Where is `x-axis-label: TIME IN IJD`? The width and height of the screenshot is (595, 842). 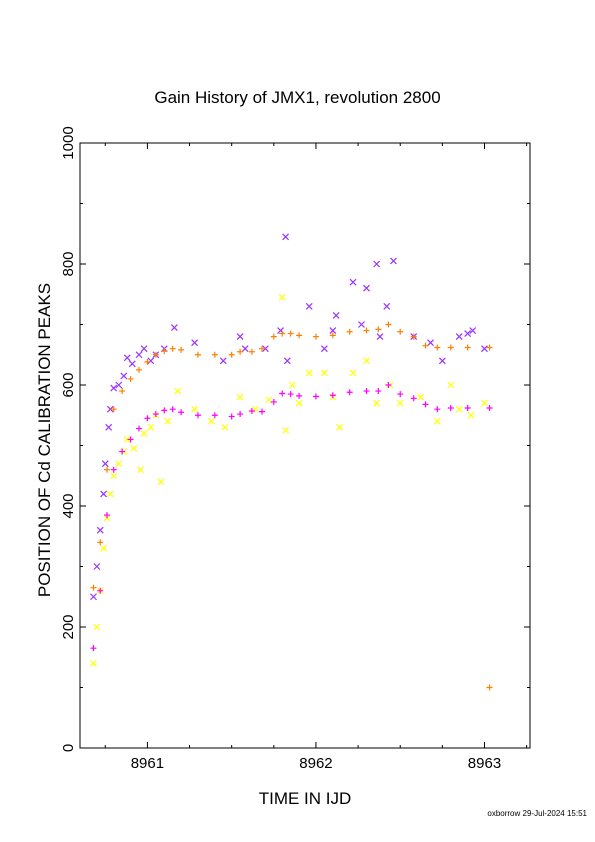
x-axis-label: TIME IN IJD is located at coordinates (305, 798).